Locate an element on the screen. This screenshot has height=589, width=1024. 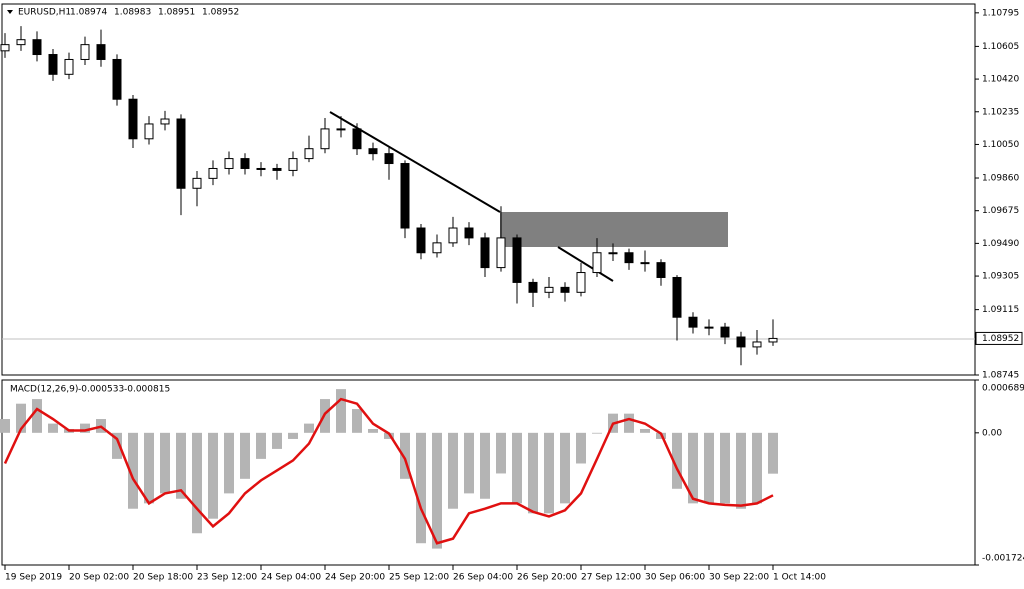
y-tick-label: 1.08745 is located at coordinates (1000, 376).